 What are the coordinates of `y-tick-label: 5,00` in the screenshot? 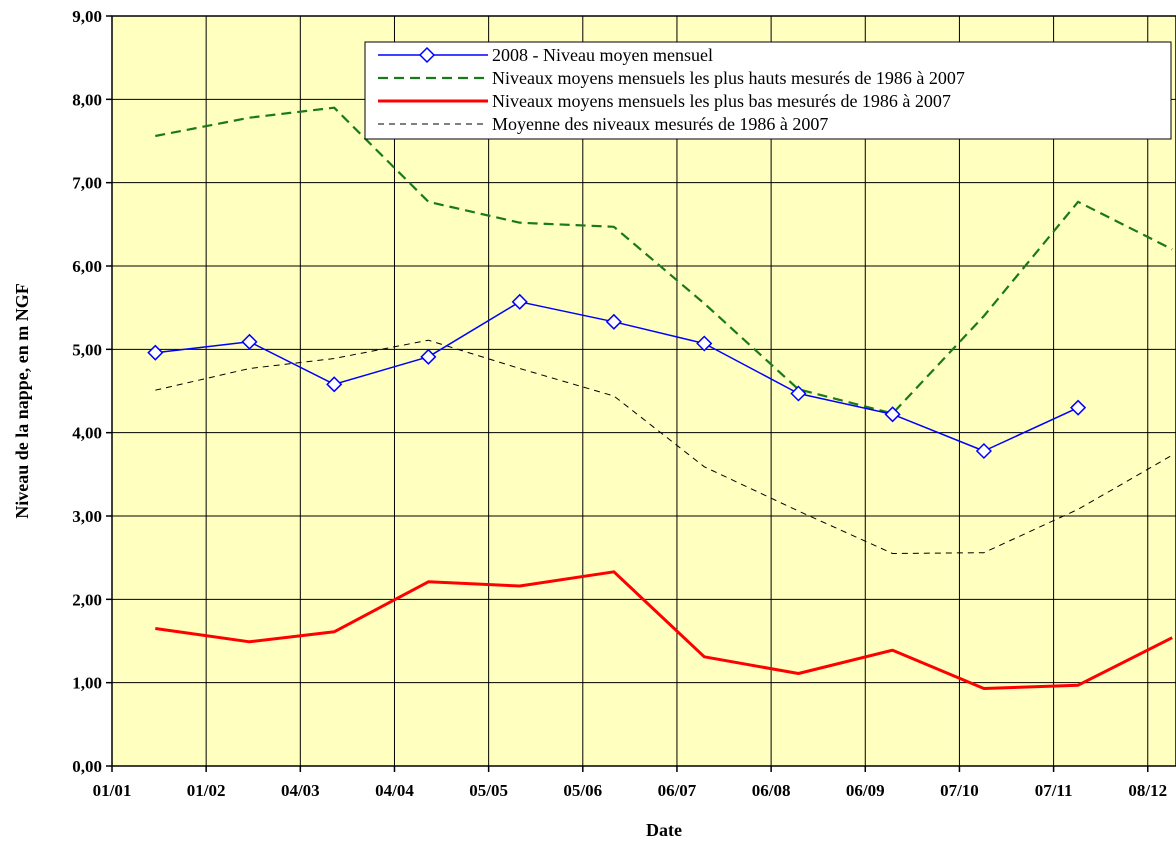 It's located at (87, 349).